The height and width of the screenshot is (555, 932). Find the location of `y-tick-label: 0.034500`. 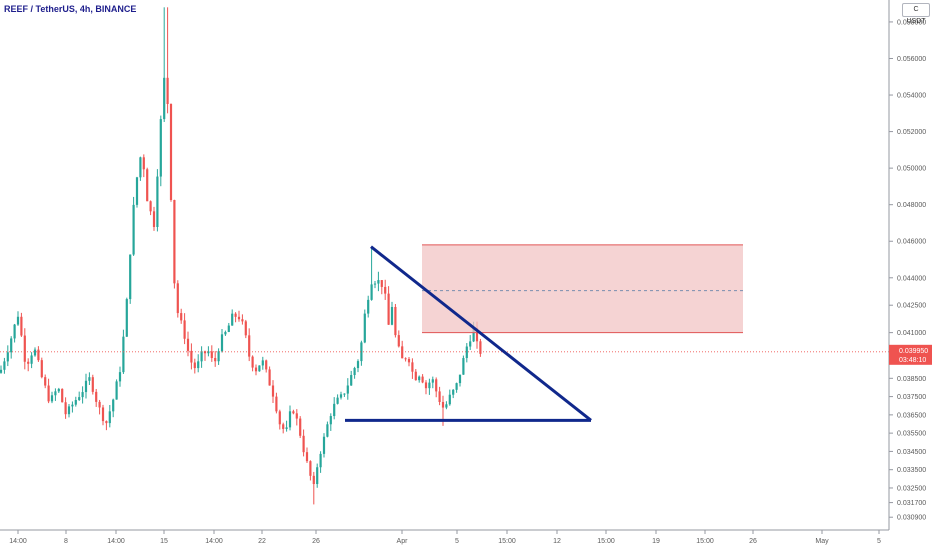

y-tick-label: 0.034500 is located at coordinates (911, 452).